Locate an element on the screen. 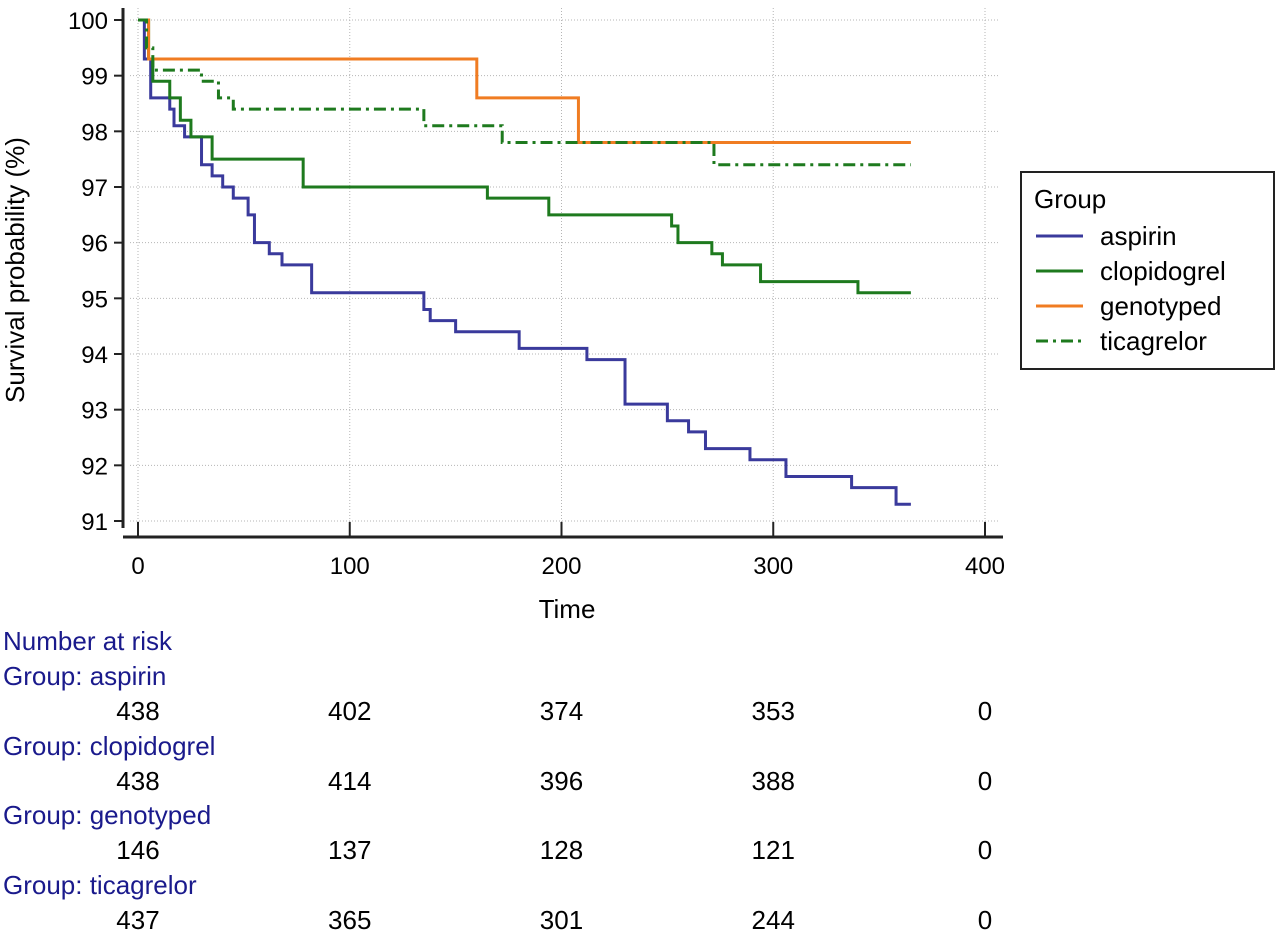  risk-count: 353 is located at coordinates (773, 711).